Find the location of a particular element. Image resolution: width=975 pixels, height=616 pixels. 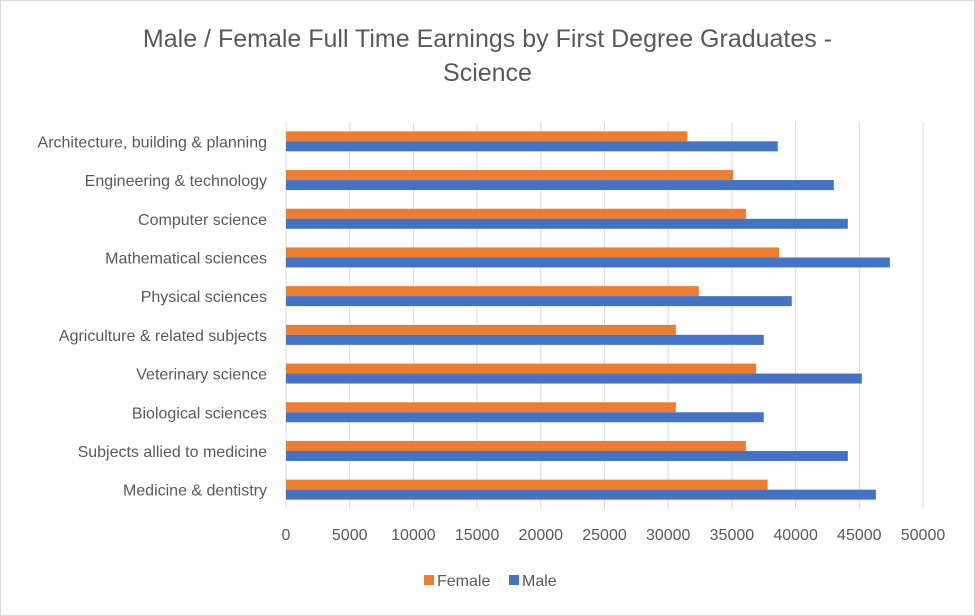

x-tick-label: 40000 is located at coordinates (795, 535).